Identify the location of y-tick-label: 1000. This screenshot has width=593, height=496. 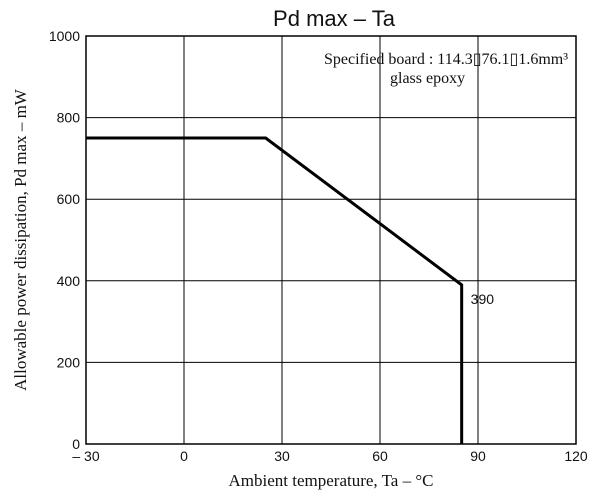
(64, 36).